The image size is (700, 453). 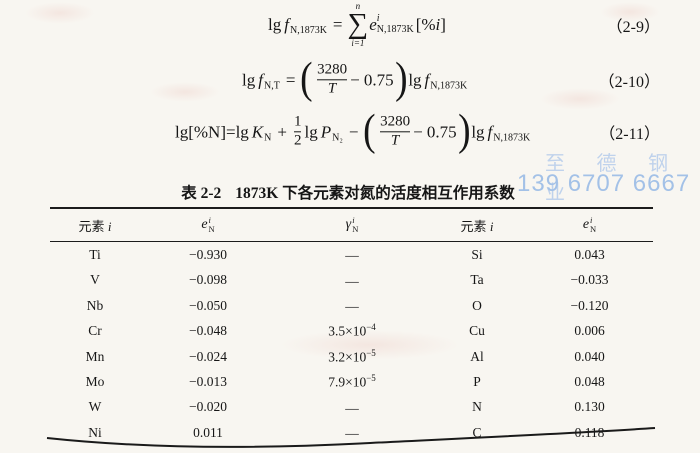 I want to click on gamma-coefficient: 3.5×10−4, so click(x=352, y=331).